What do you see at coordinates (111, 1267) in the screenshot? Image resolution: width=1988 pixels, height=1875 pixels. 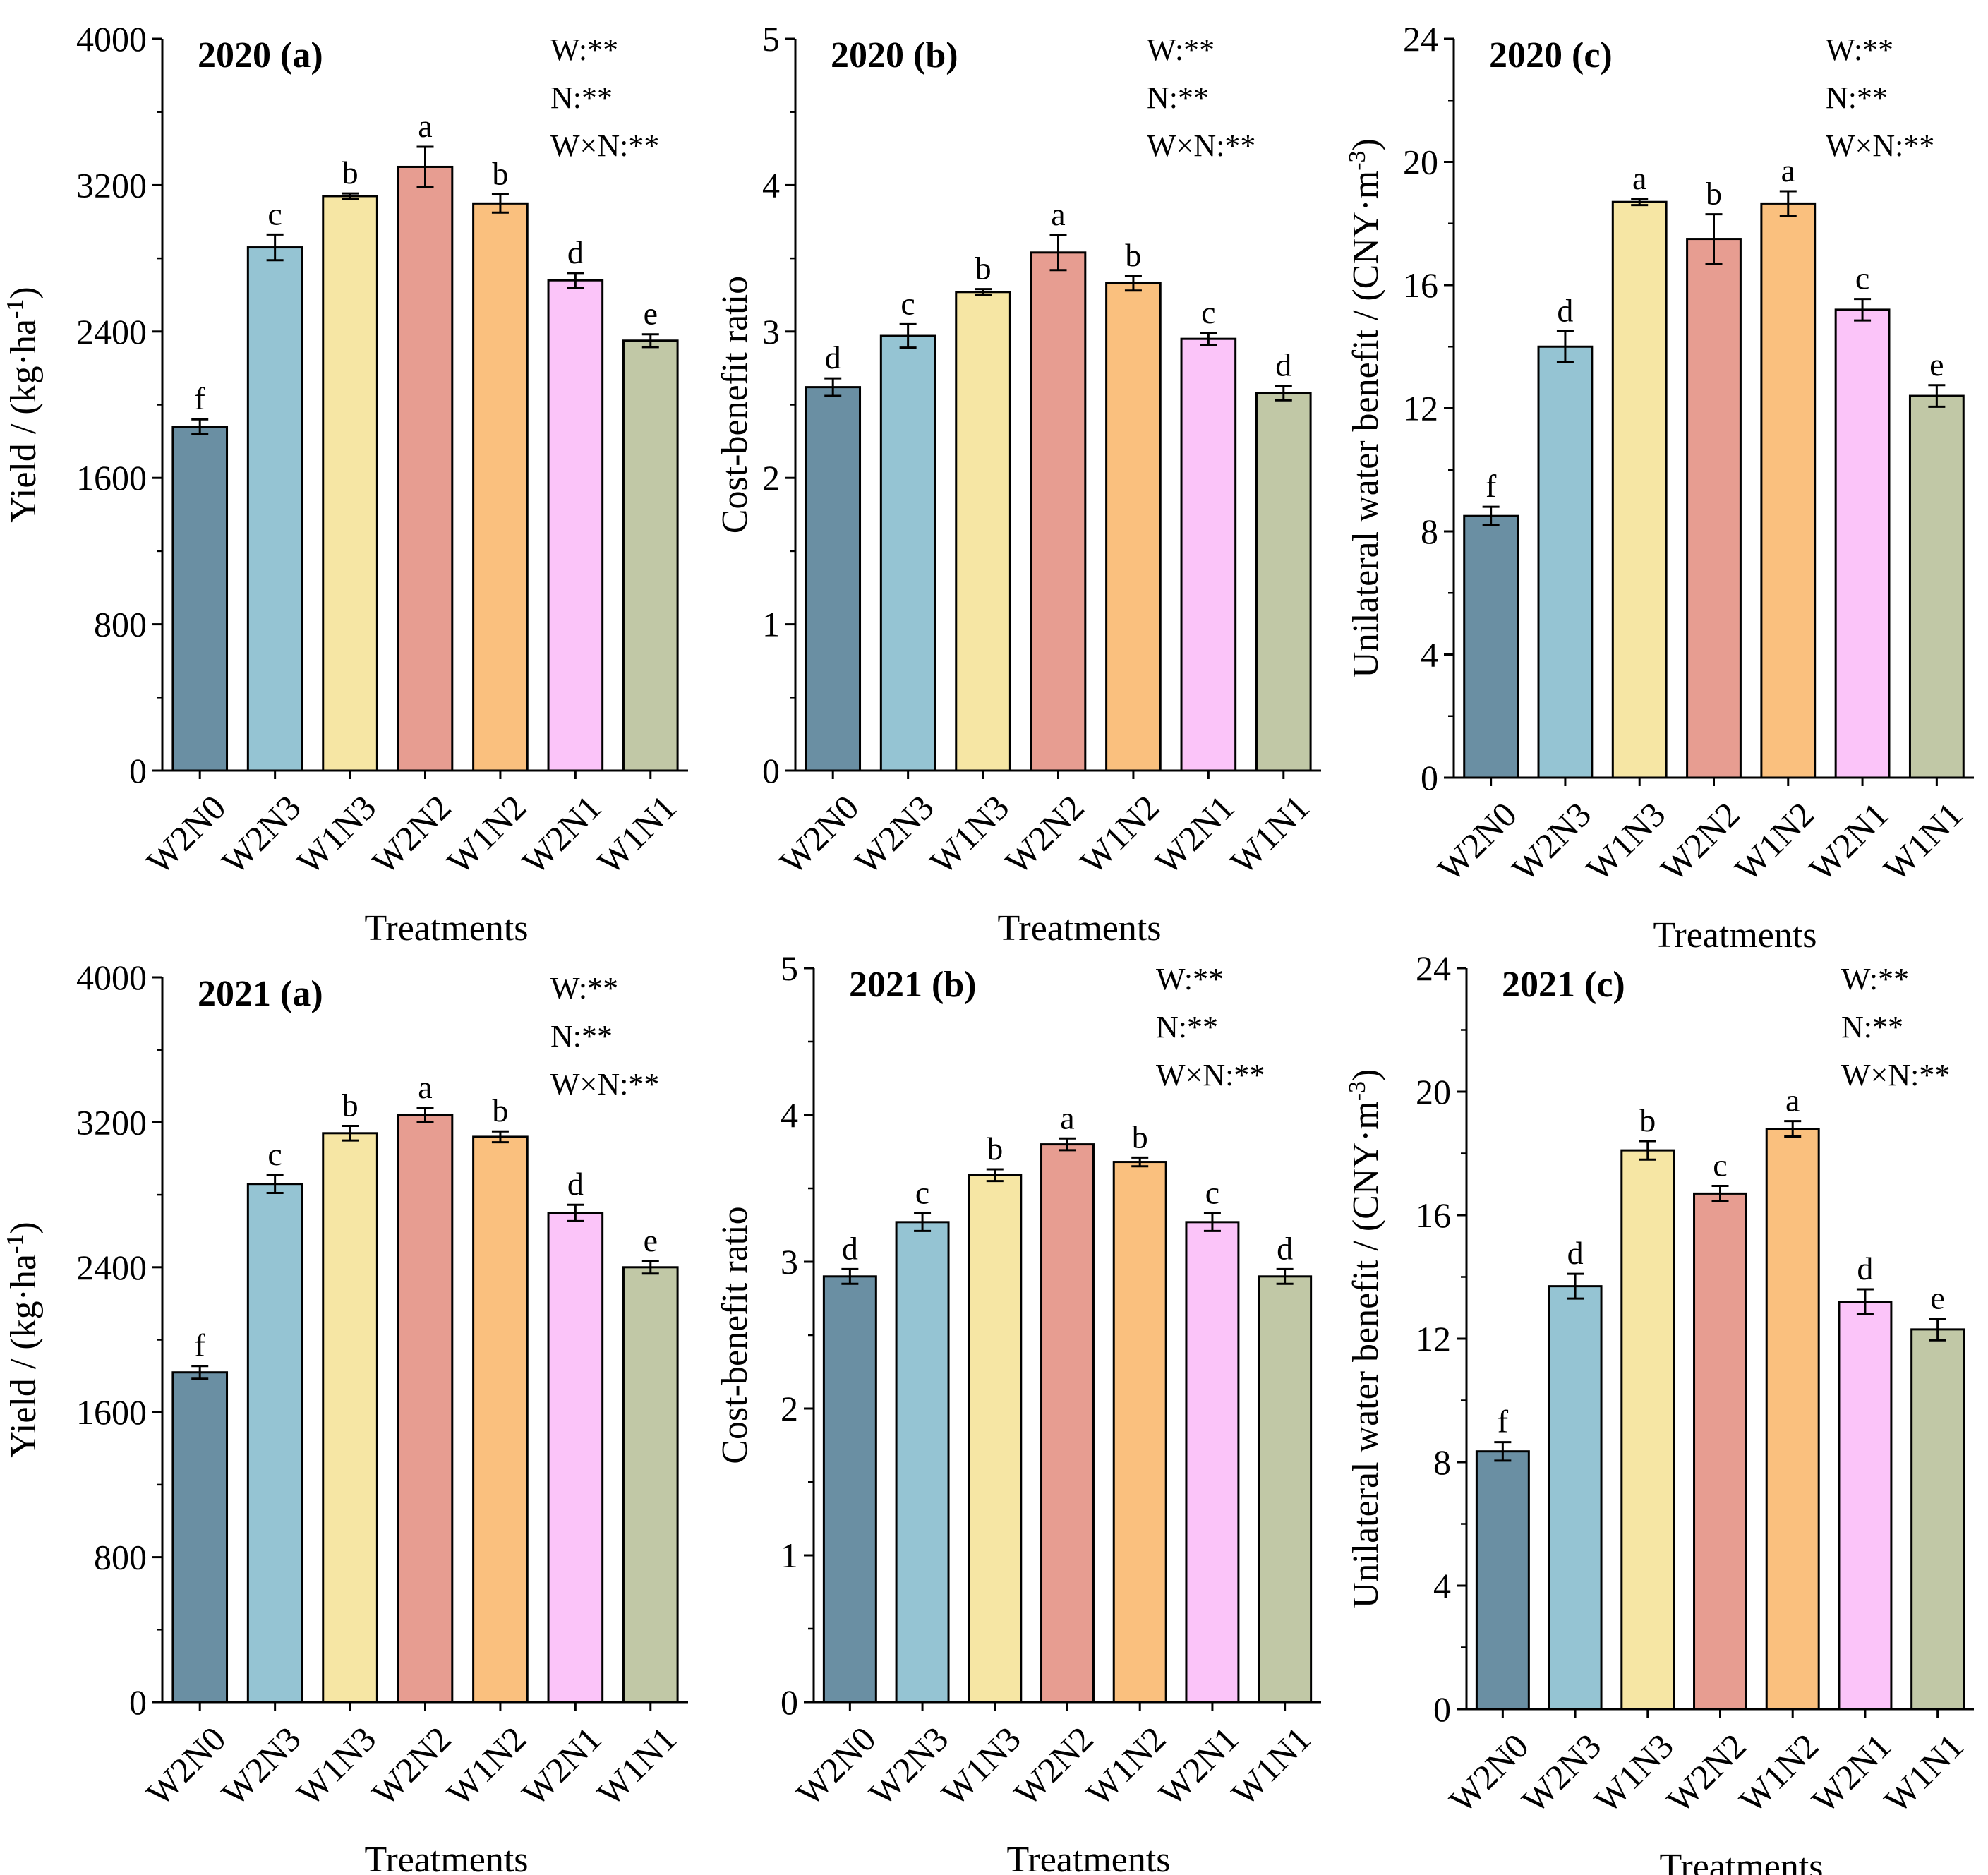 I see `y-tick-label: 2400` at bounding box center [111, 1267].